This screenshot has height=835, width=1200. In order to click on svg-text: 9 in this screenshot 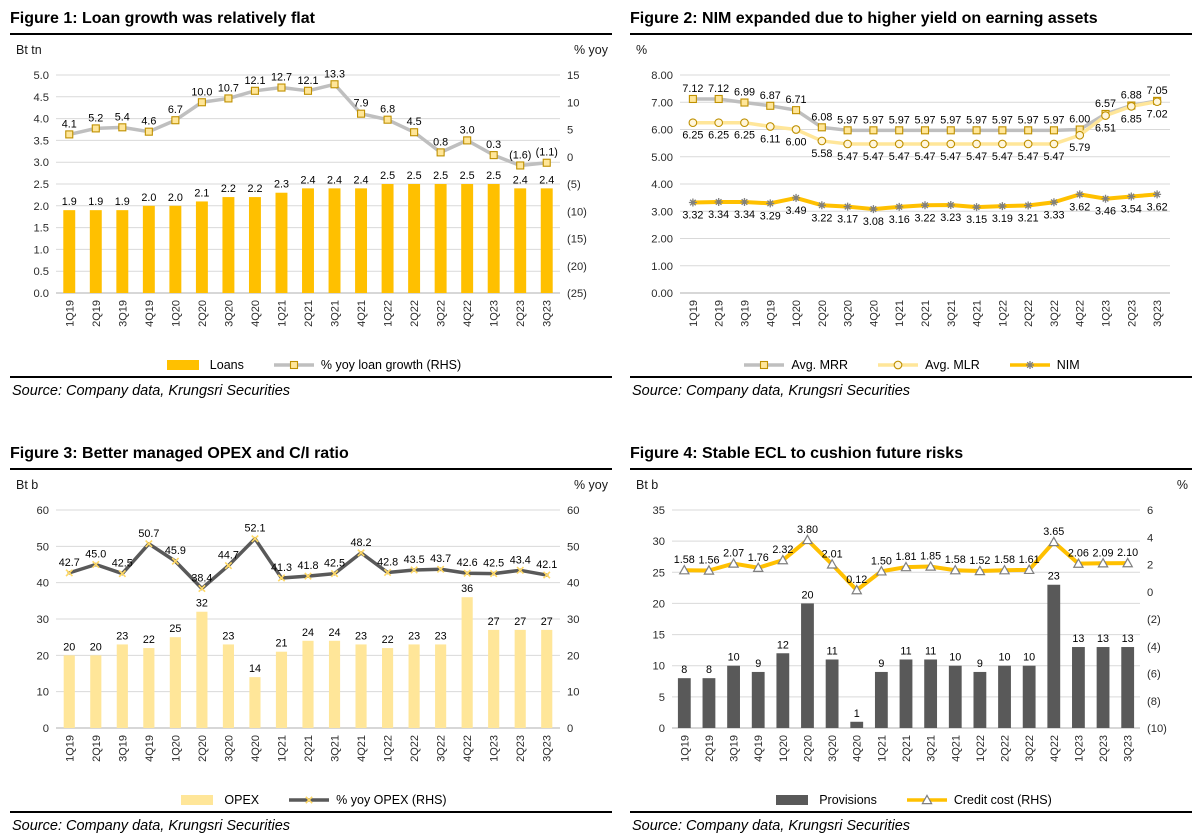, I will do `click(881, 664)`.